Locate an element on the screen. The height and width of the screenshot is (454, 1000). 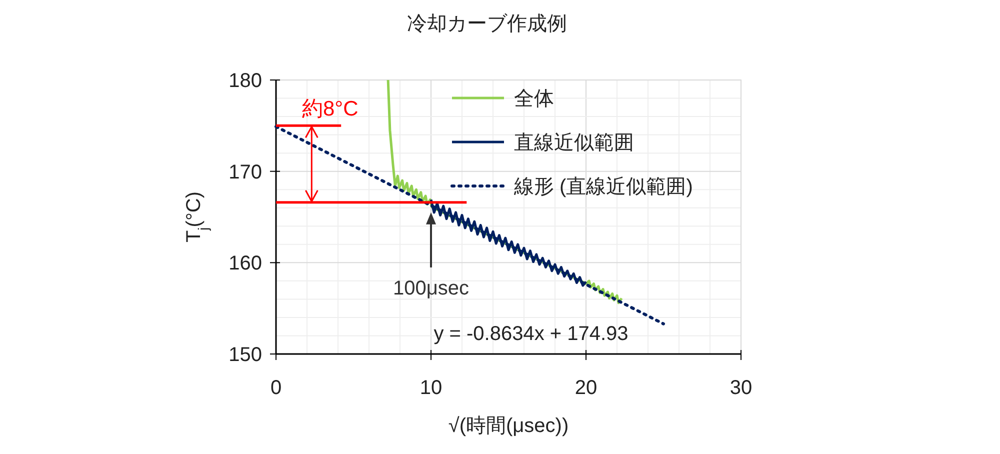
y-tick-label: 150 is located at coordinates (245, 355).